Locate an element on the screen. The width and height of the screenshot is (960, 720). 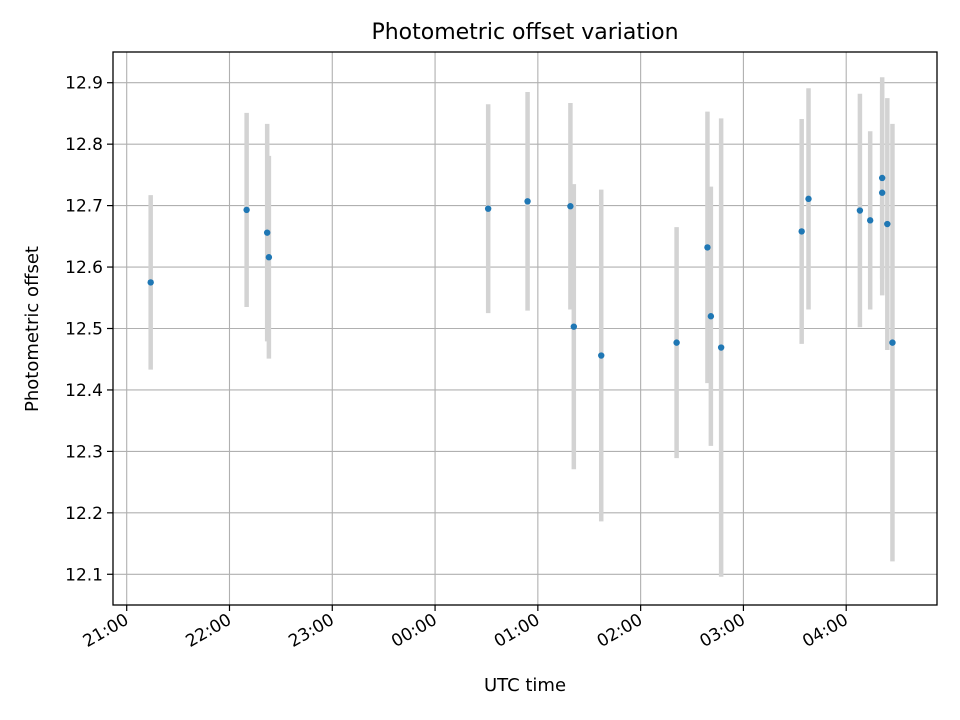
y-axis-ticks: 12.1 12.2 12.3 12.4 12.5 12.6 12.7 12.8 12.9 is located at coordinates (89, 329).